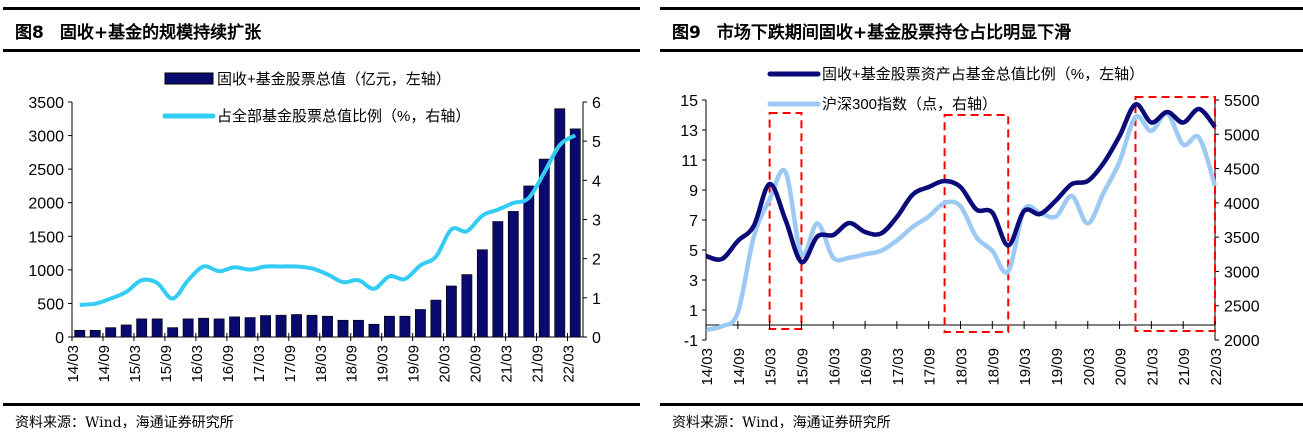  Describe the element at coordinates (189, 78) in the screenshot. I see `legend-bar-swatch` at that location.